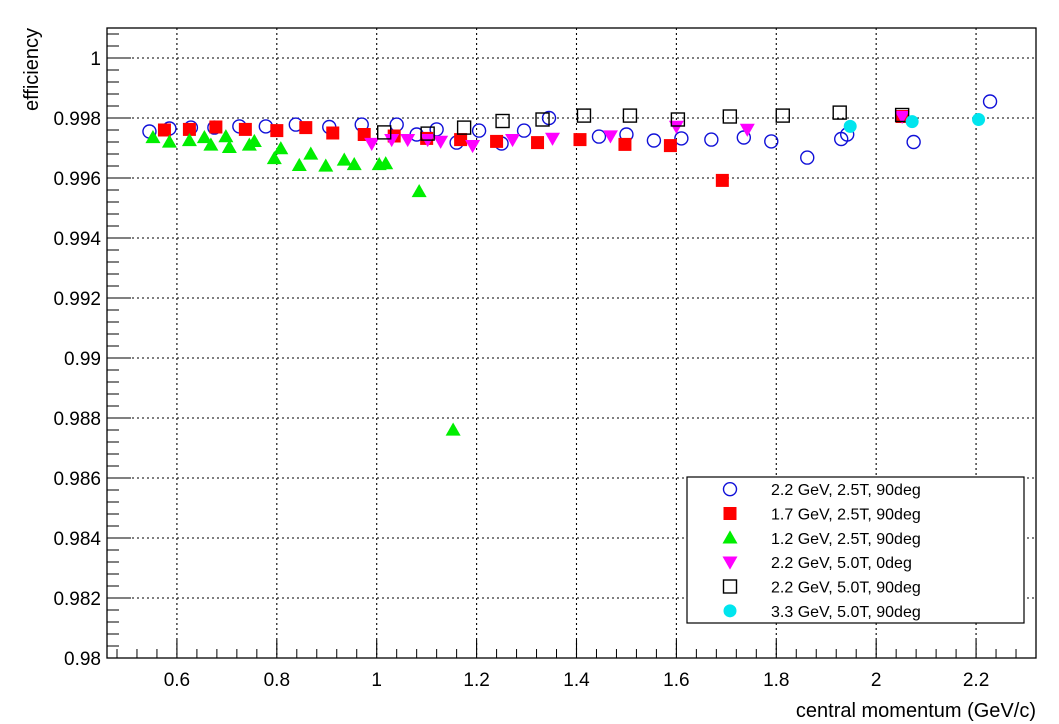 The image size is (1059, 724). Describe the element at coordinates (846, 490) in the screenshot. I see `legend-label: 2.2 GeV, 2.5T, 90deg` at that location.